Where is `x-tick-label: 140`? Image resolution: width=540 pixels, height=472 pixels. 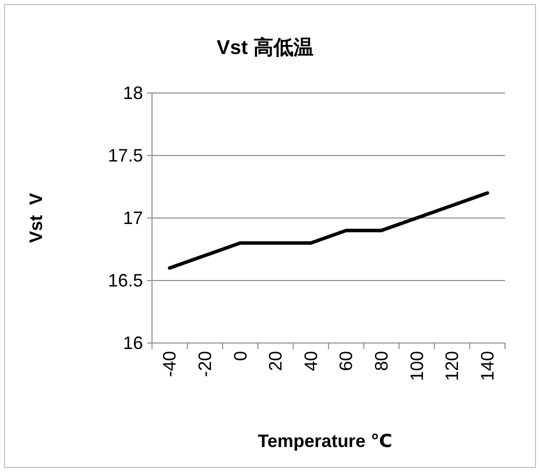 x-tick-label: 140 is located at coordinates (487, 366).